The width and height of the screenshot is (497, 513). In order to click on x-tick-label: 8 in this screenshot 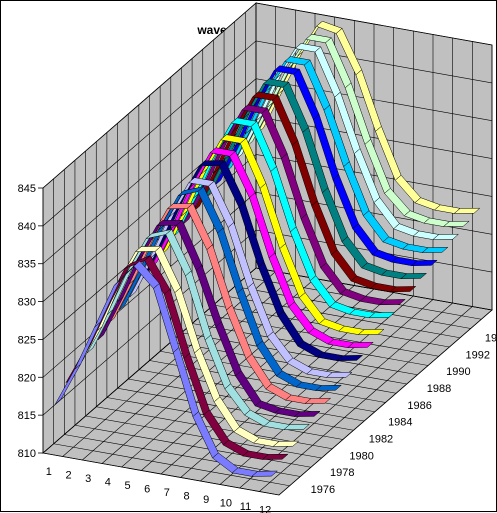, I will do `click(186, 496)`.